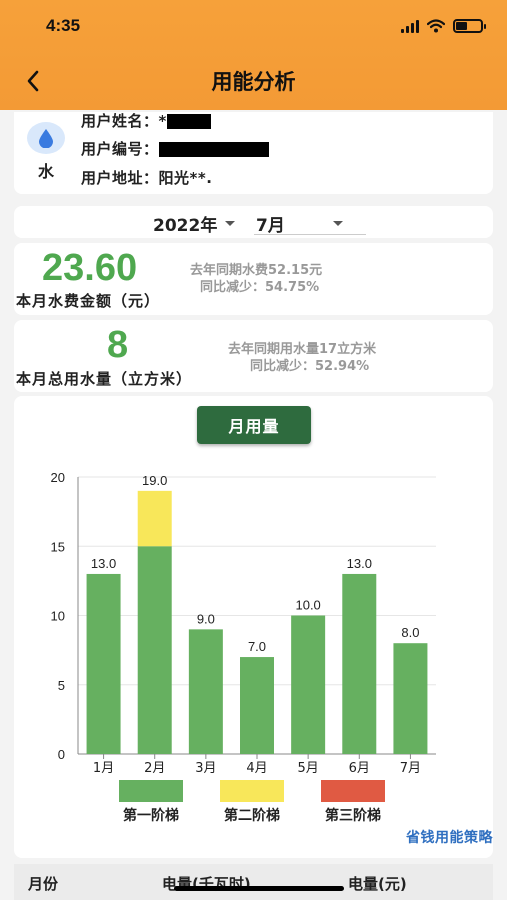 This screenshot has height=900, width=507. I want to click on fee-card: 23.60 本月水费金额（元） 去年同期水费52.15元 同比减少：54.75%, so click(253, 279).